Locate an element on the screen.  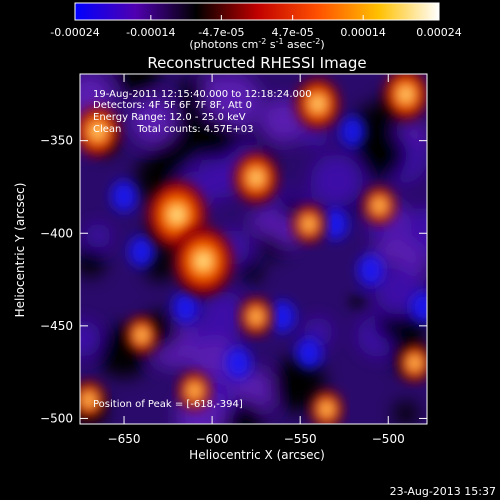
x-tick-label: −500 is located at coordinates (388, 439).